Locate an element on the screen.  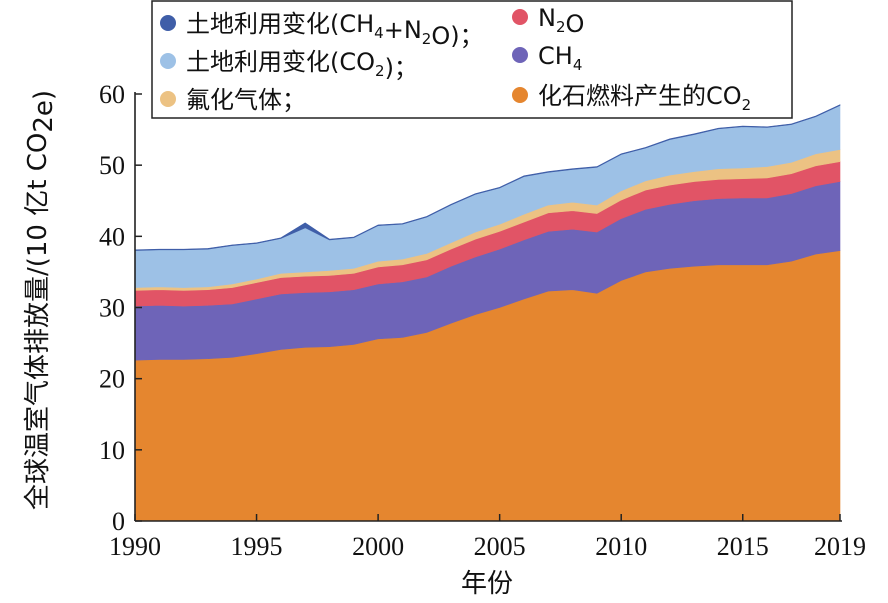
x-tick-label: 1990 is located at coordinates (135, 546).